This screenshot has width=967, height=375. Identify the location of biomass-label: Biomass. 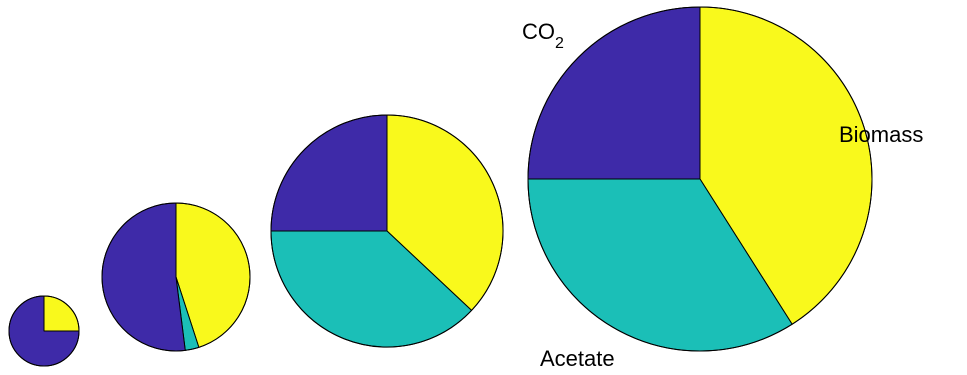
(881, 134).